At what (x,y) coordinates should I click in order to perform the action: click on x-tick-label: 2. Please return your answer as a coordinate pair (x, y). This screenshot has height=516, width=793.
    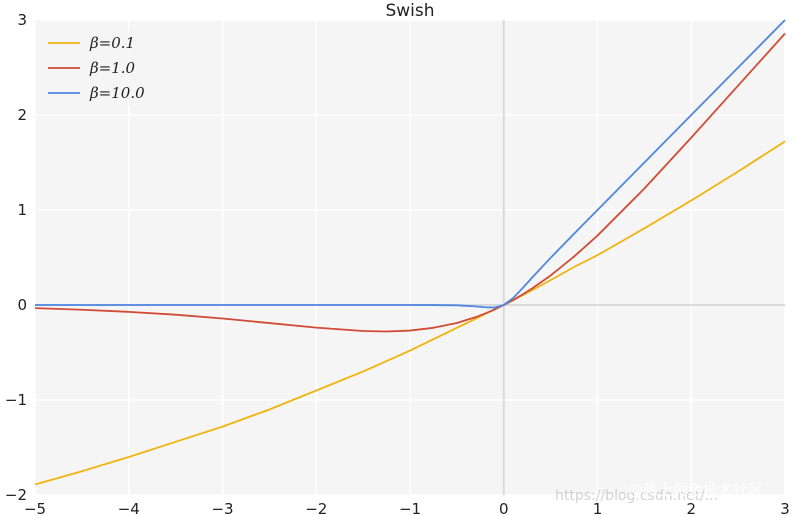
    Looking at the image, I should click on (691, 508).